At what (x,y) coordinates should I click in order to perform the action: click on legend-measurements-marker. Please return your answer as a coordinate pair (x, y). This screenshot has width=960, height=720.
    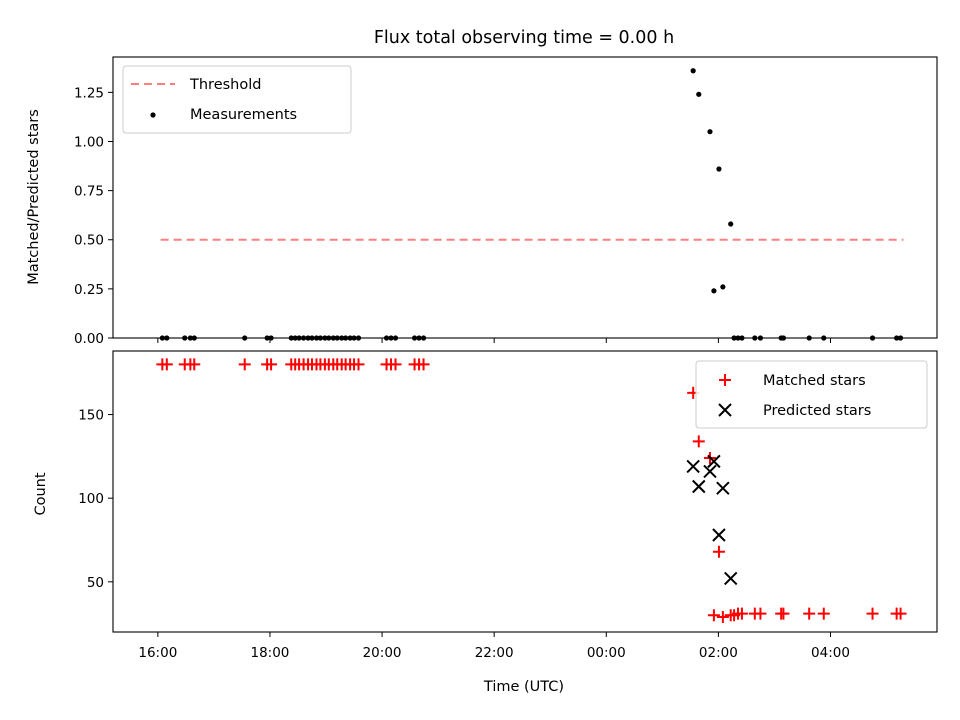
    Looking at the image, I should click on (153, 115).